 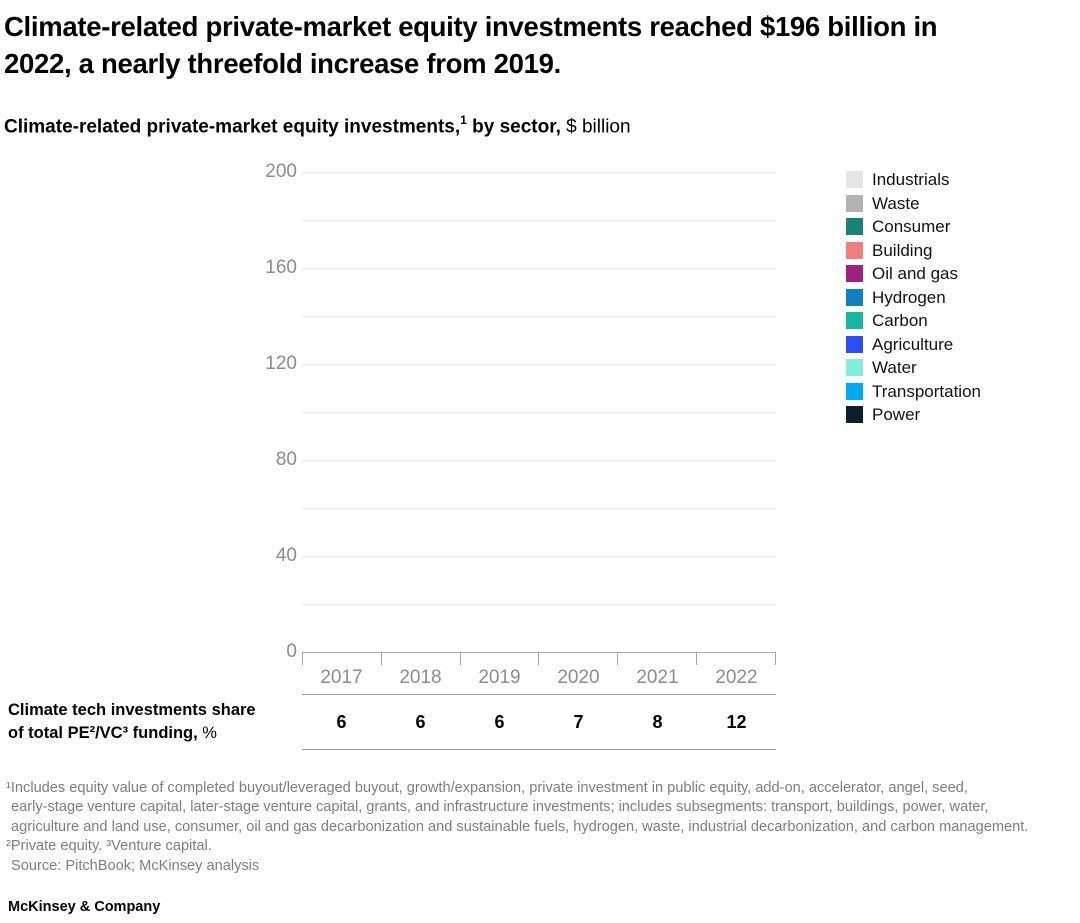 I want to click on legend-item-hydrogen: Hydrogen, so click(x=913, y=297).